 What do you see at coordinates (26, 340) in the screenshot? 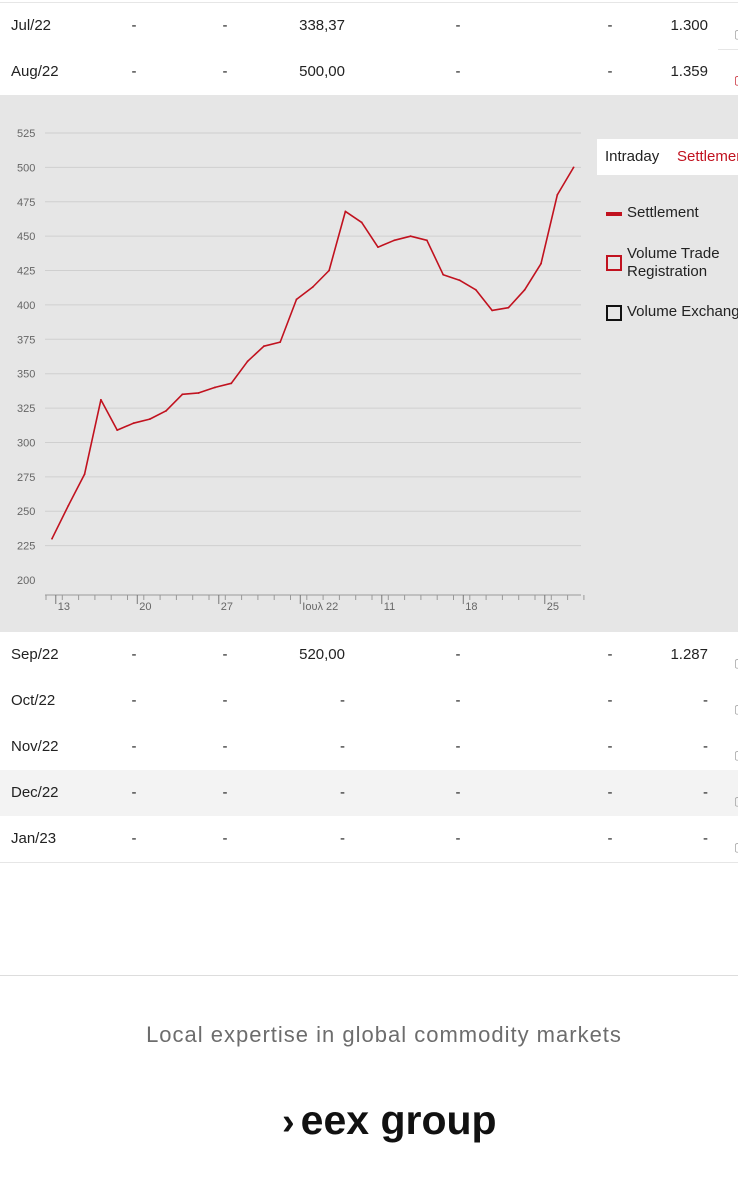
I see `y-tick-label: 375` at bounding box center [26, 340].